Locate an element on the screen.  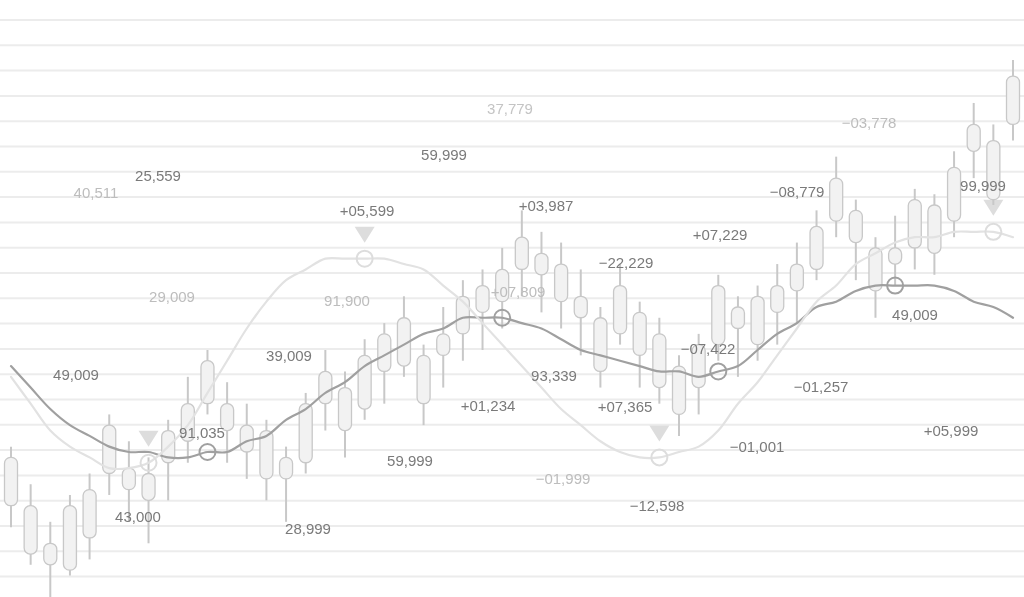
annotation: +05,999 is located at coordinates (951, 430).